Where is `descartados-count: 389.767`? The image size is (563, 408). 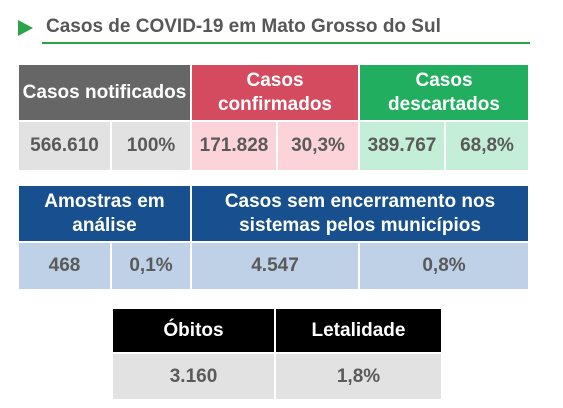 descartados-count: 389.767 is located at coordinates (403, 147).